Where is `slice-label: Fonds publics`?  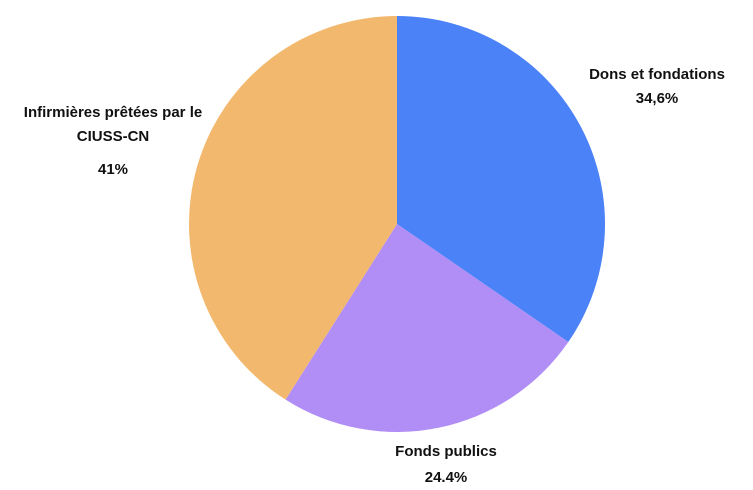 slice-label: Fonds publics is located at coordinates (446, 451).